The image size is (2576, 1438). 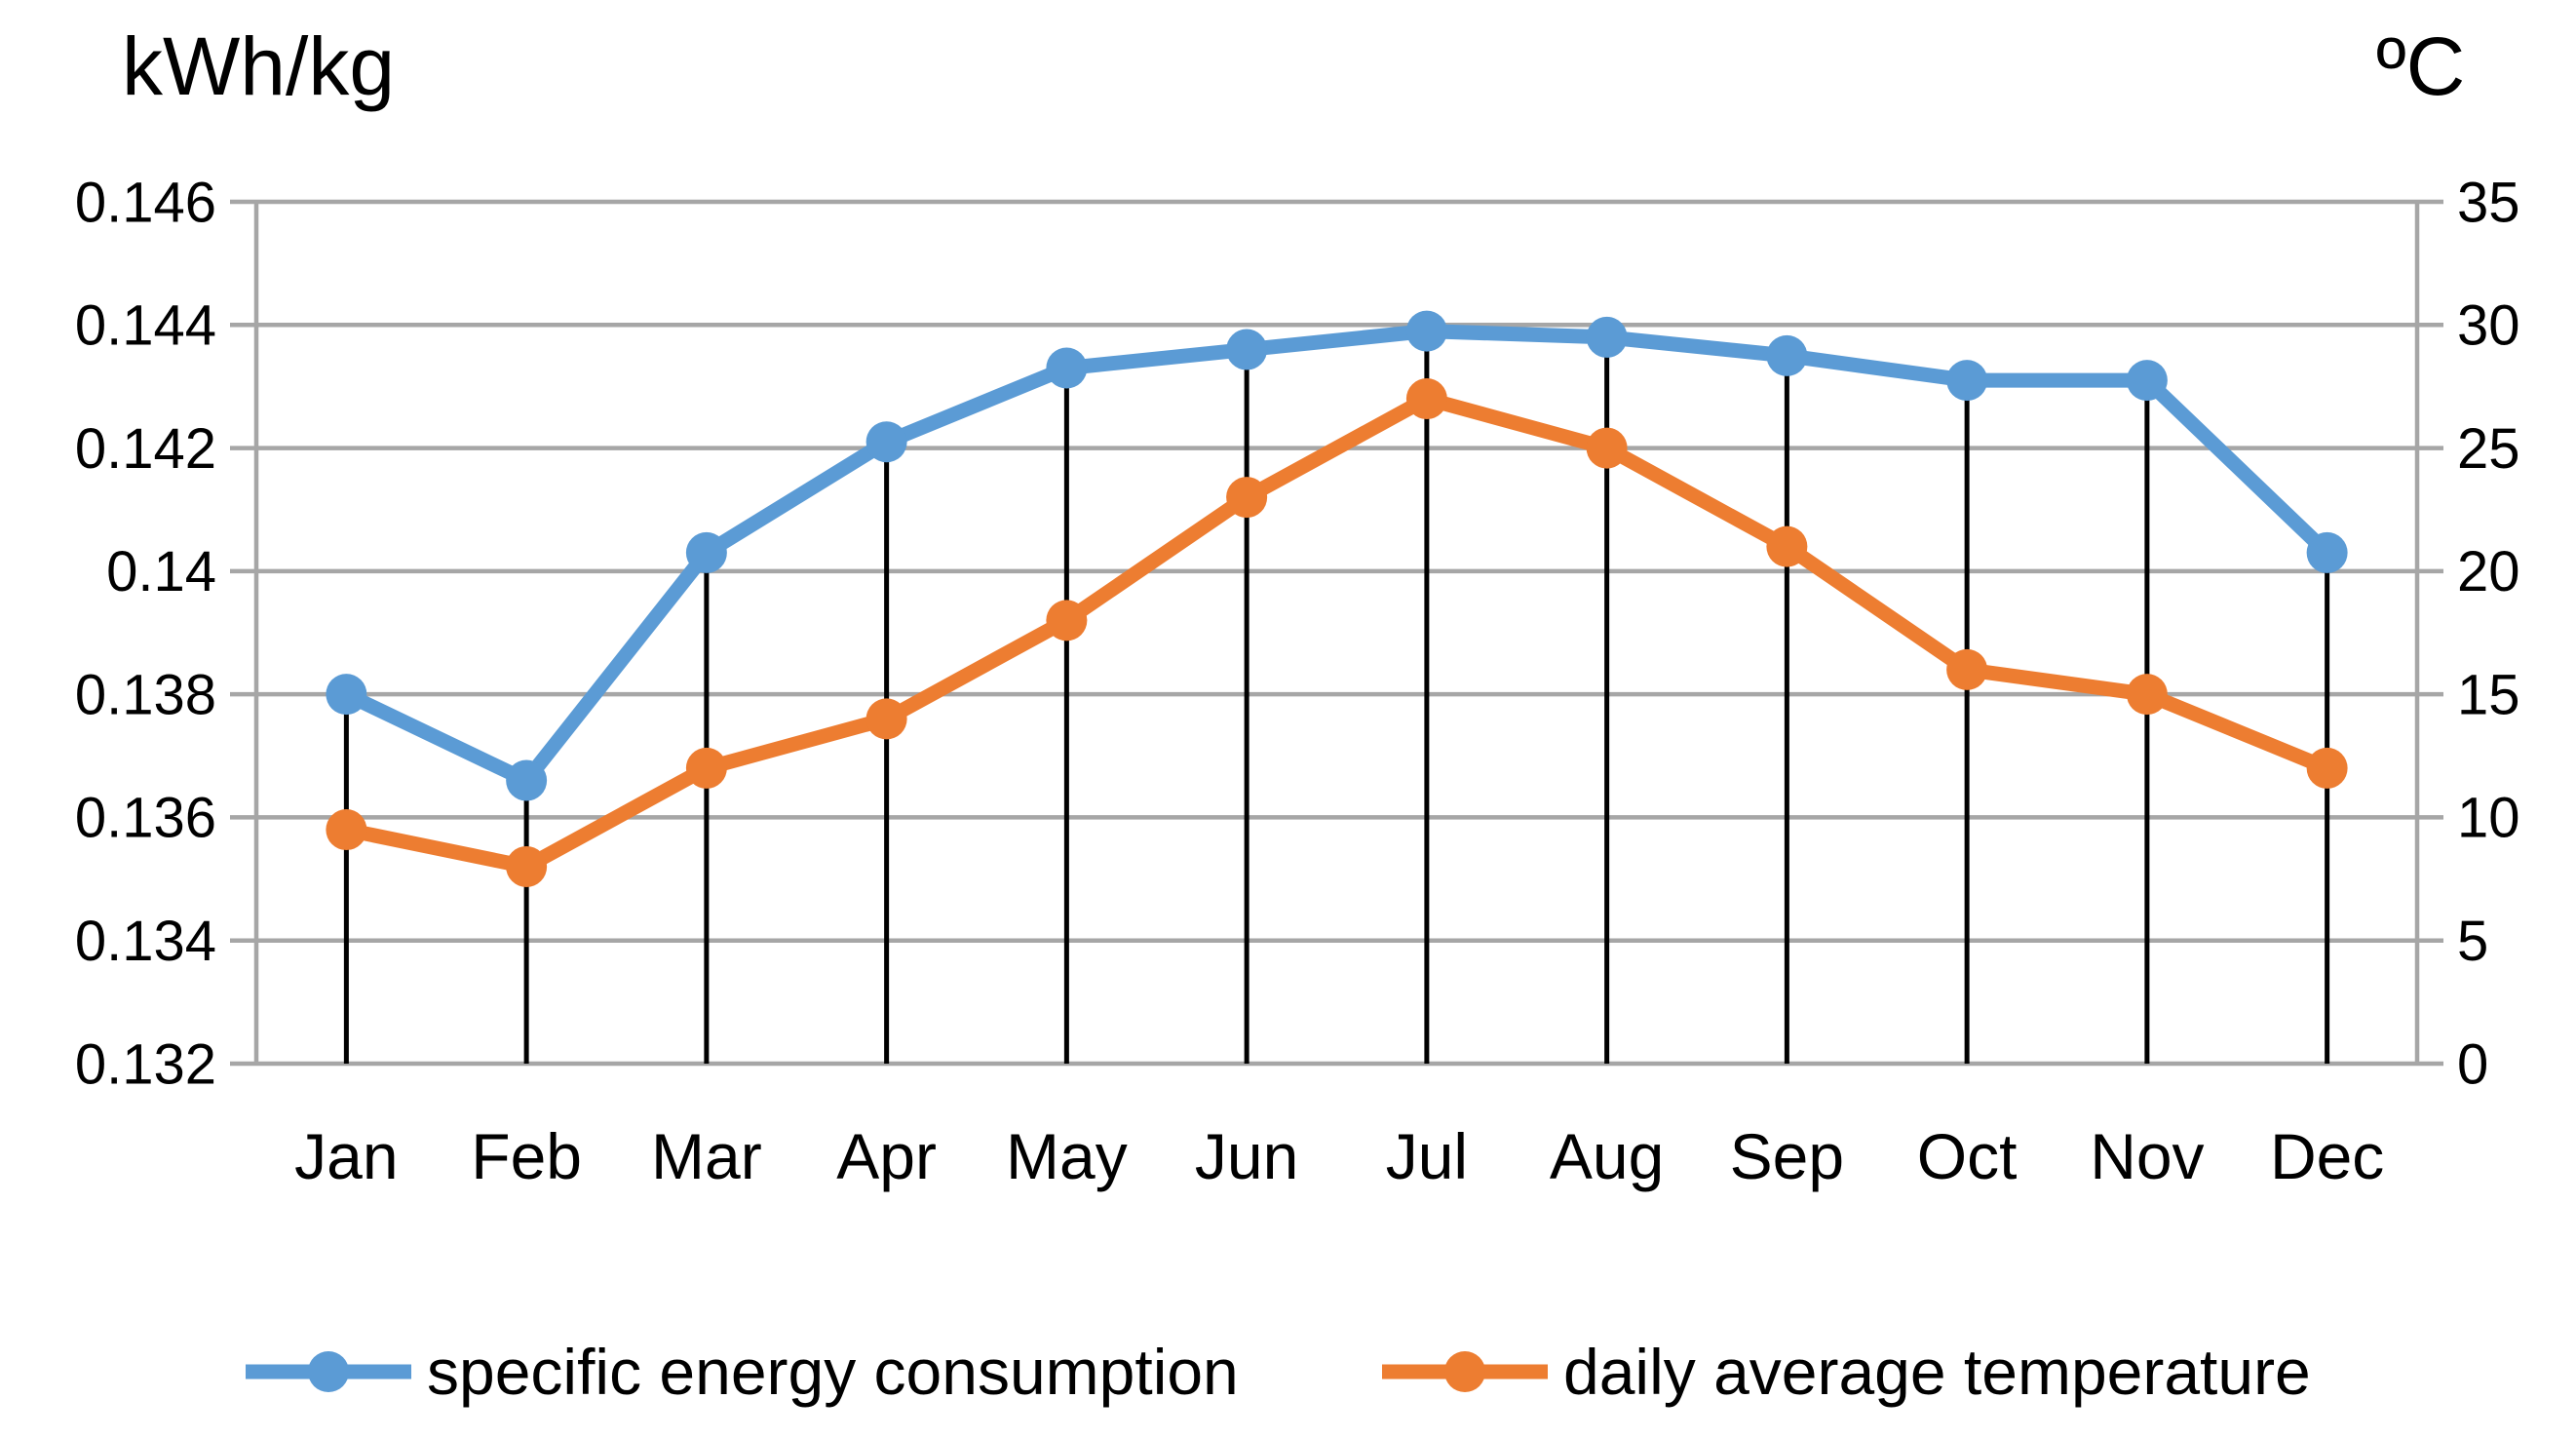 I want to click on left-axis-tick-label: 0.138, so click(x=145, y=694).